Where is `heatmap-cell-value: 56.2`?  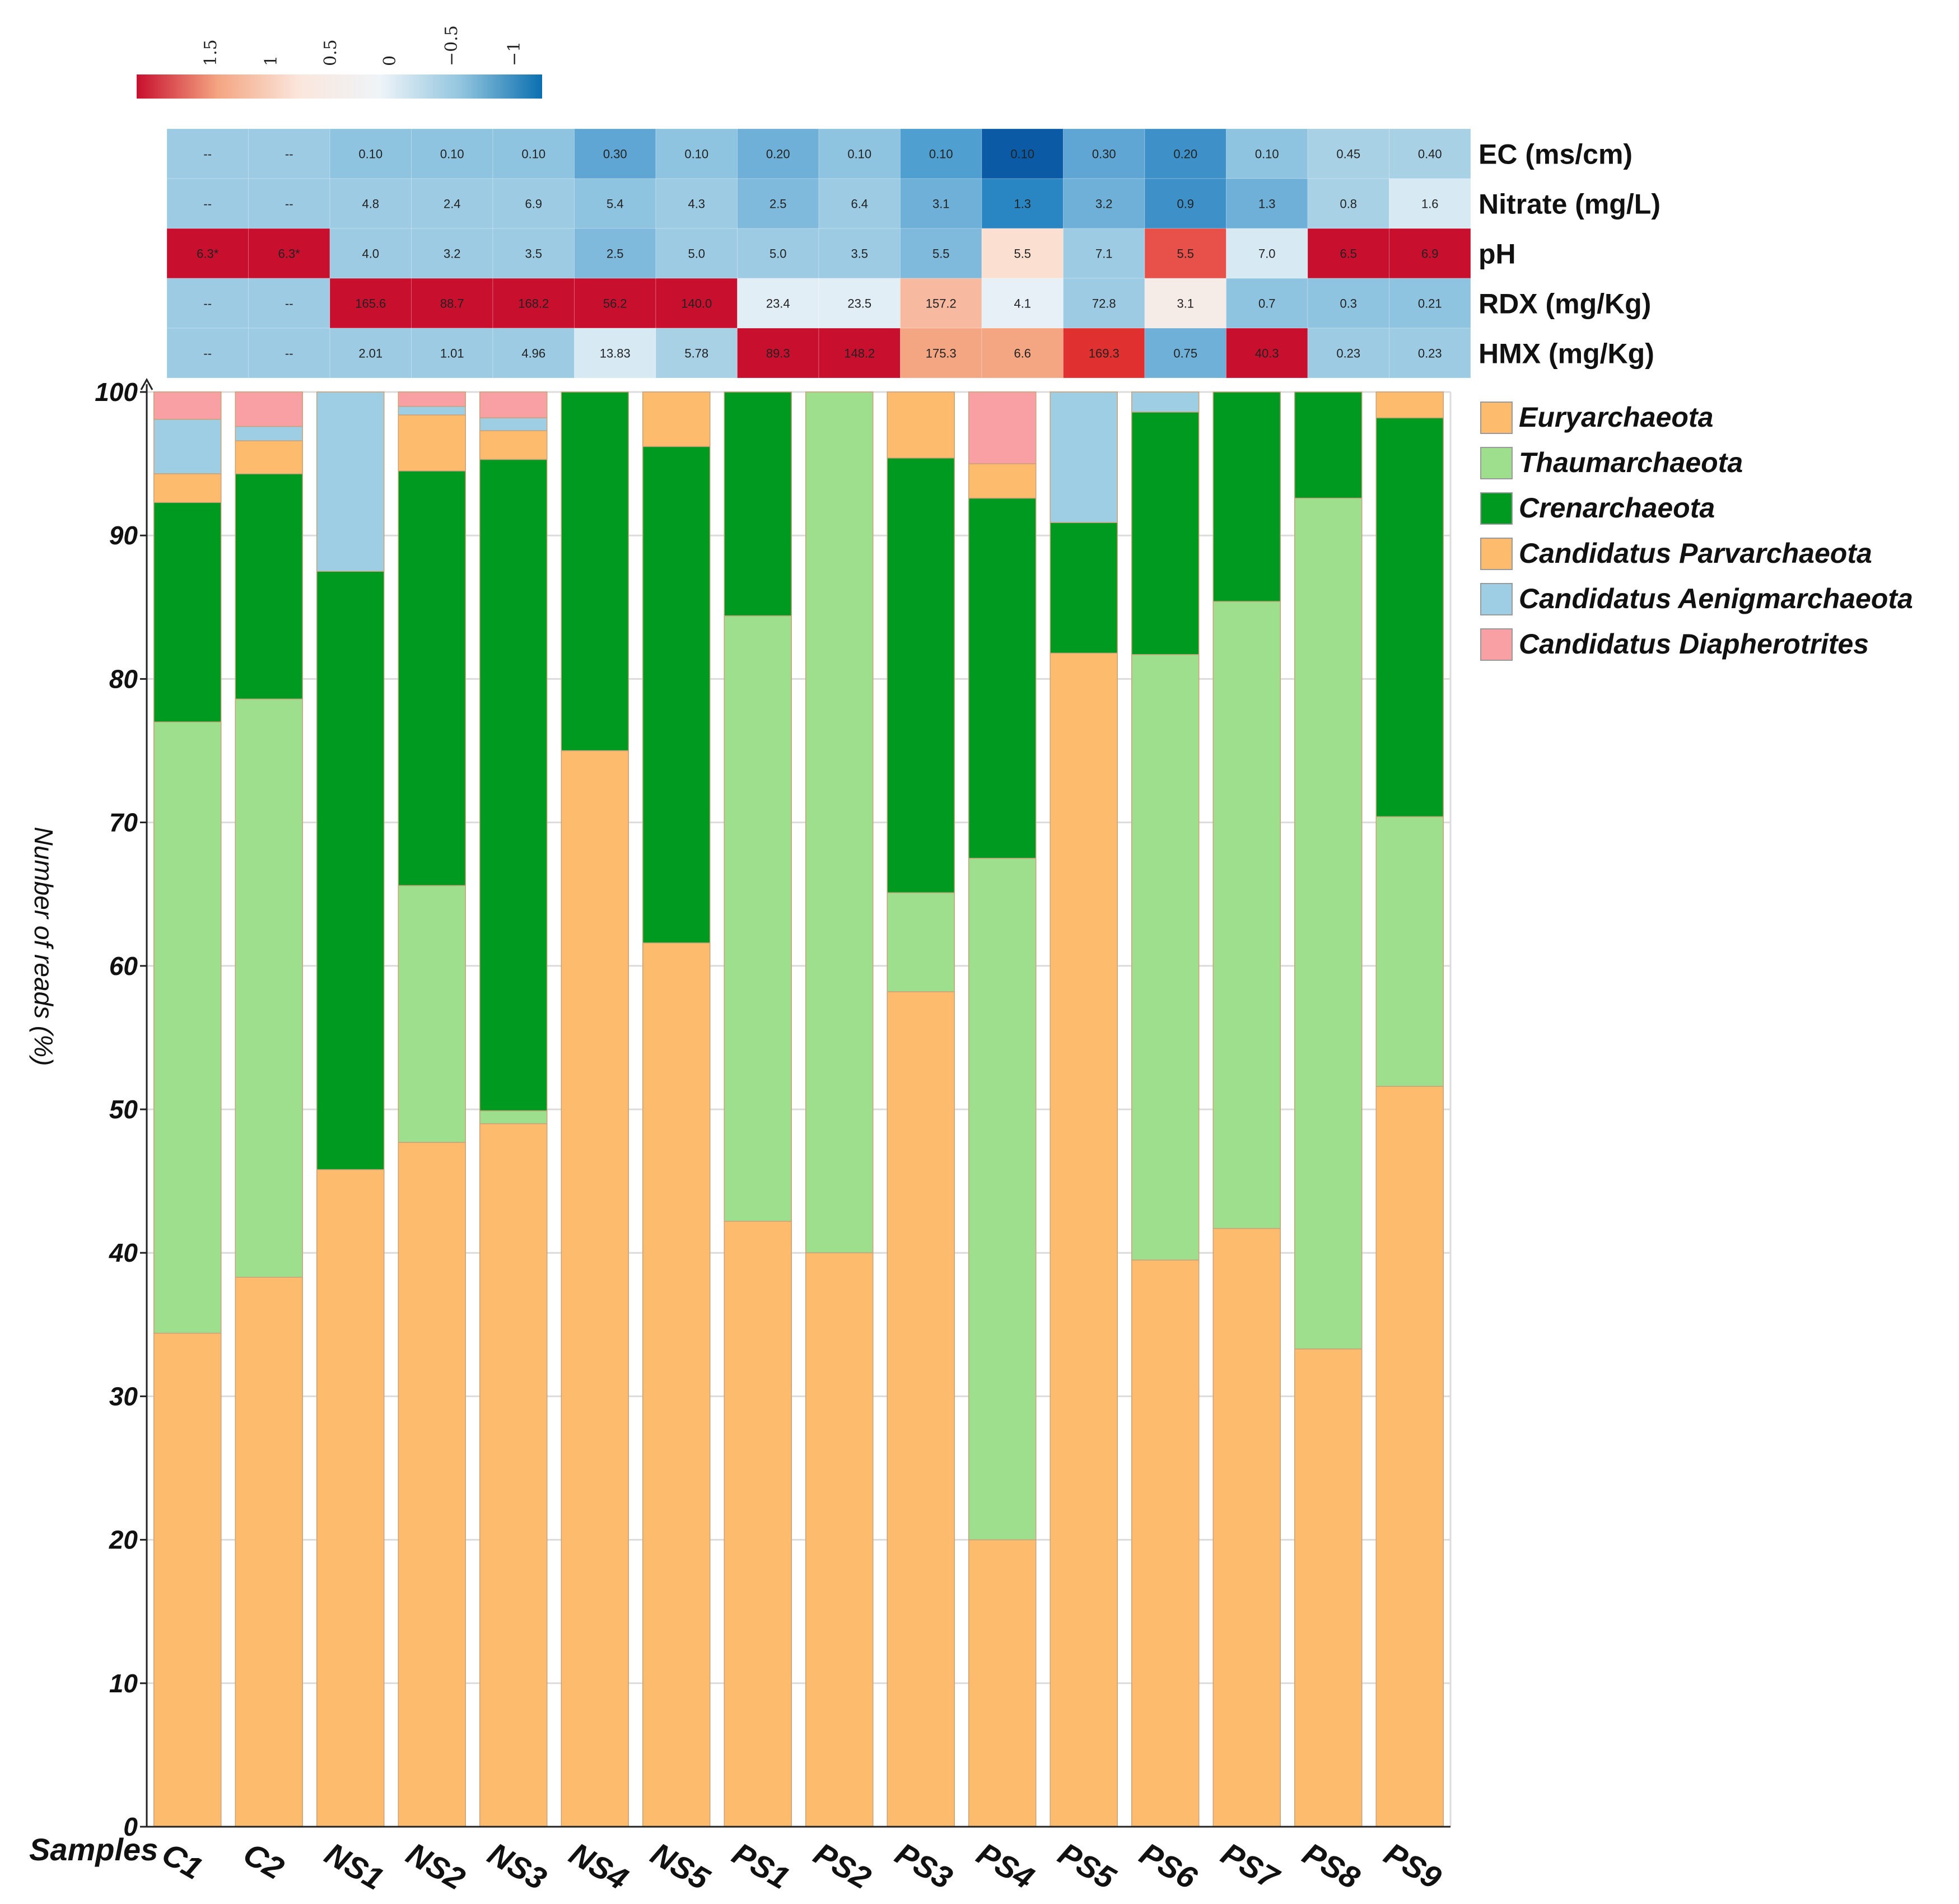 heatmap-cell-value: 56.2 is located at coordinates (615, 304).